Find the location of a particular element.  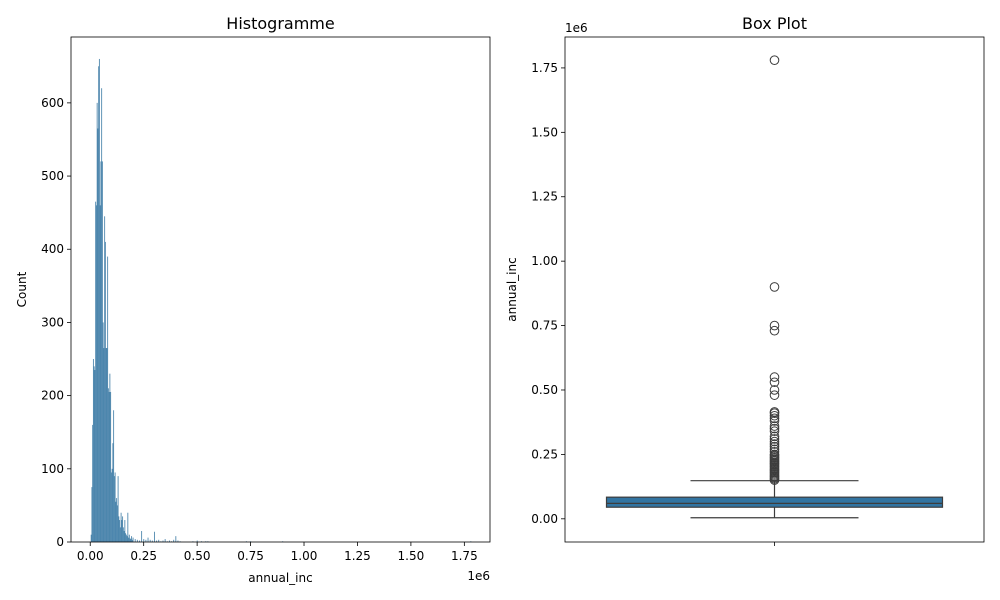

interquartile-box is located at coordinates (774, 502).